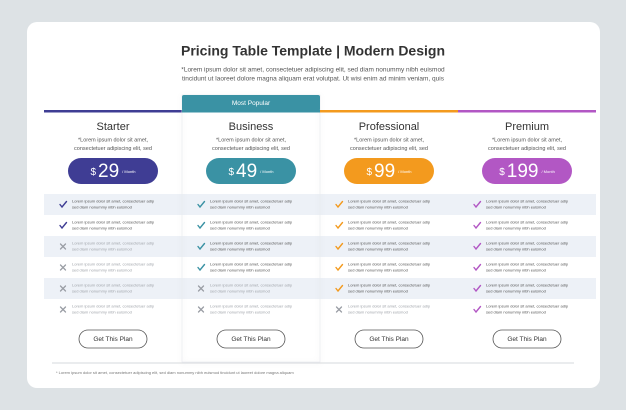 This screenshot has height=410, width=626. I want to click on amount: 49, so click(246, 171).